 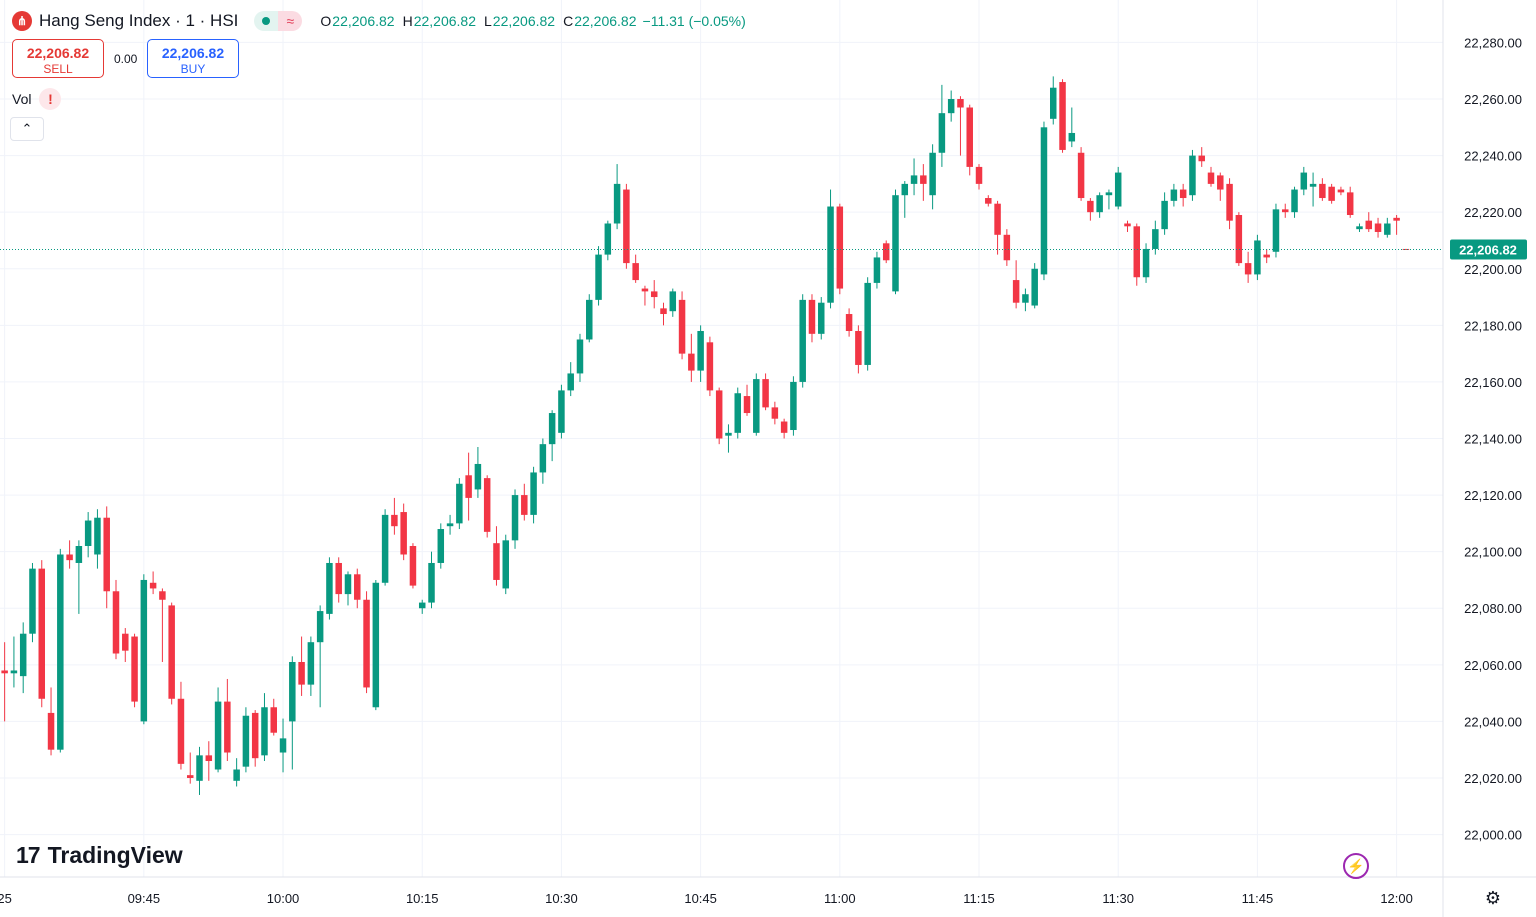 I want to click on price-tick-label: 22,100.00, so click(x=1493, y=552).